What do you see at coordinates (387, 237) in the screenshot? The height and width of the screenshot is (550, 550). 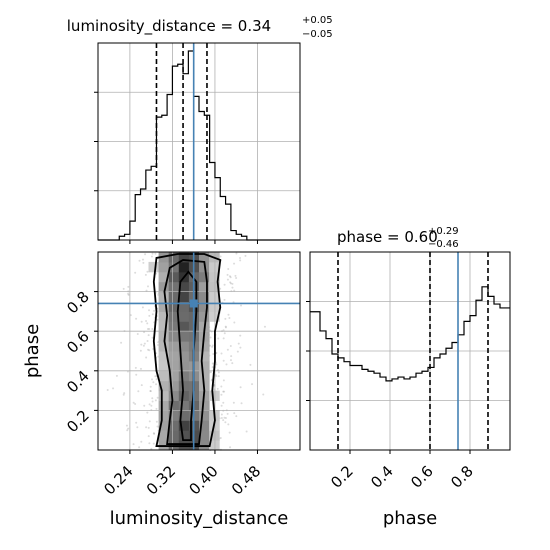 I see `title-phase: phase = 0.60` at bounding box center [387, 237].